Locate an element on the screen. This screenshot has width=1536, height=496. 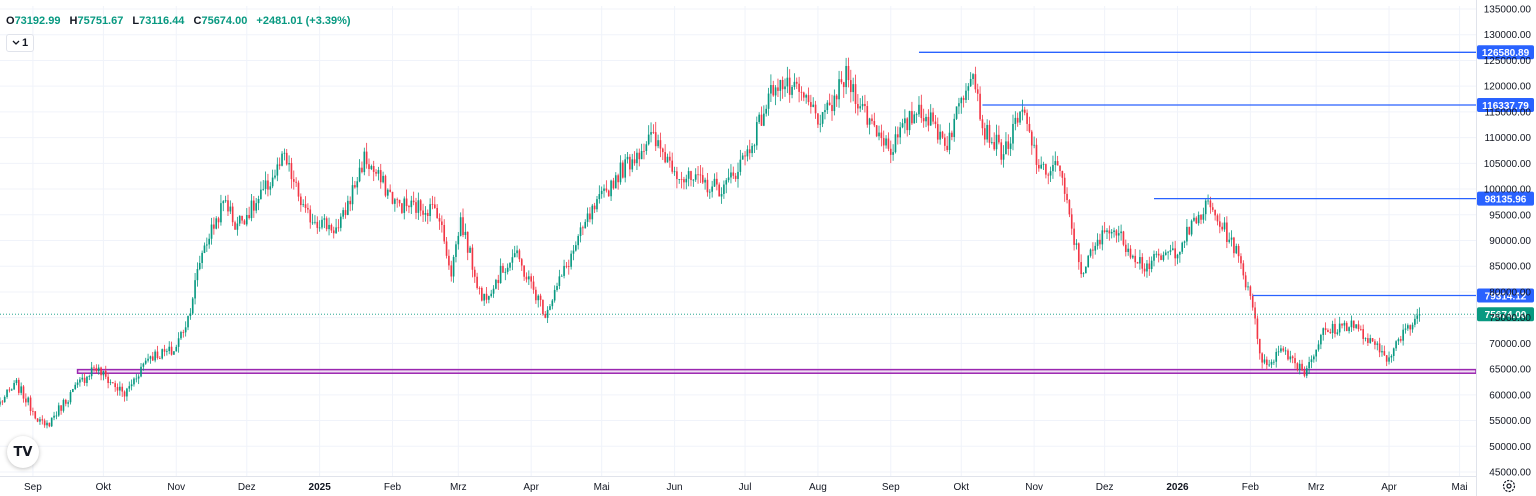
y-tick-label: 125000.00 is located at coordinates (1508, 61).